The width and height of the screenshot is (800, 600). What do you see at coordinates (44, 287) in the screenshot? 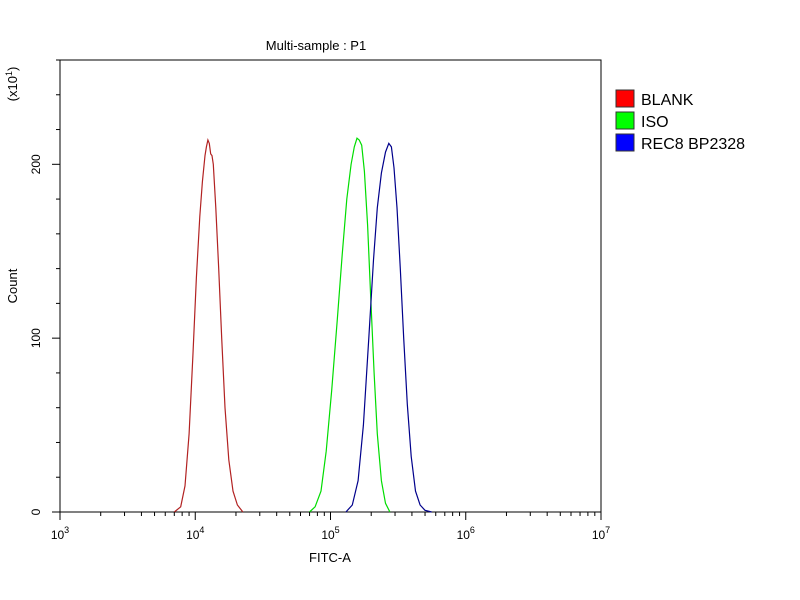
I see `y-axis: 0 100 200` at bounding box center [44, 287].